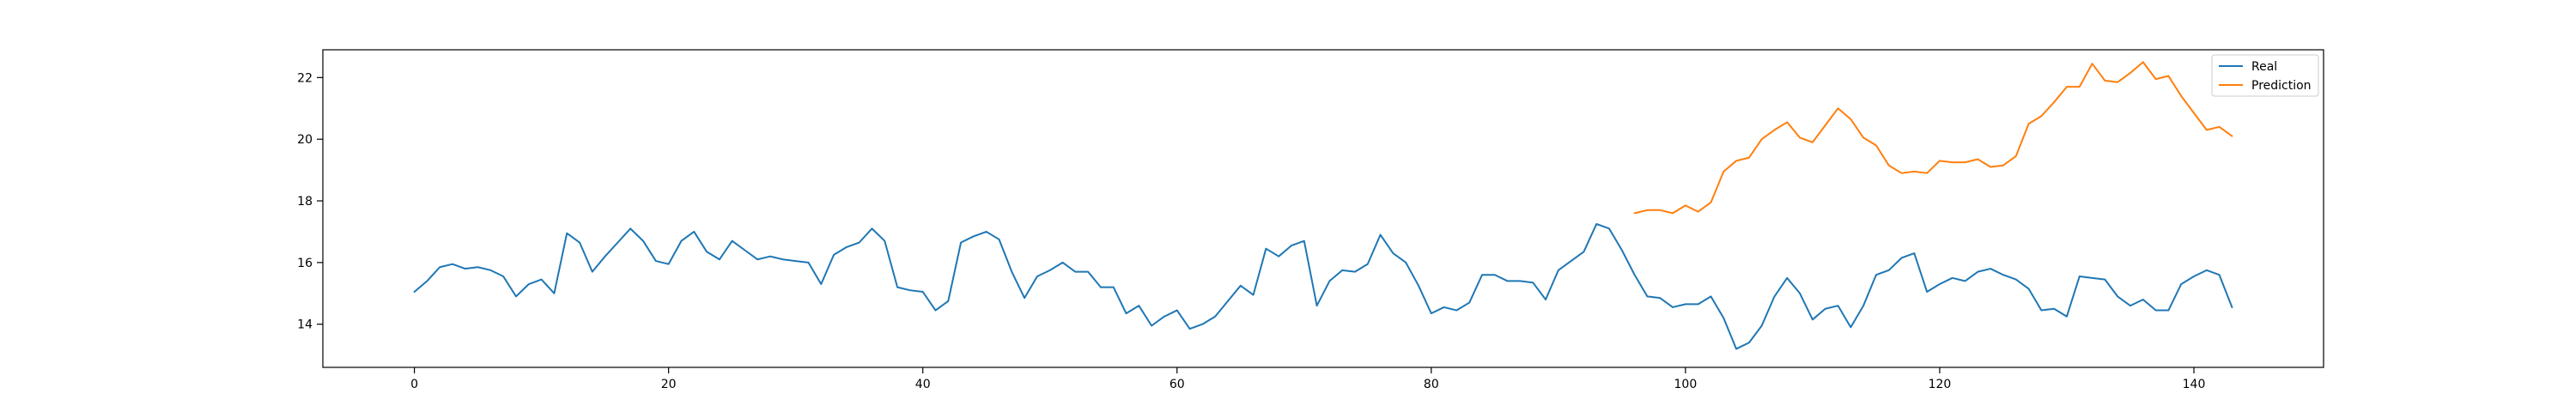  What do you see at coordinates (305, 263) in the screenshot?
I see `y-tick-label: 16` at bounding box center [305, 263].